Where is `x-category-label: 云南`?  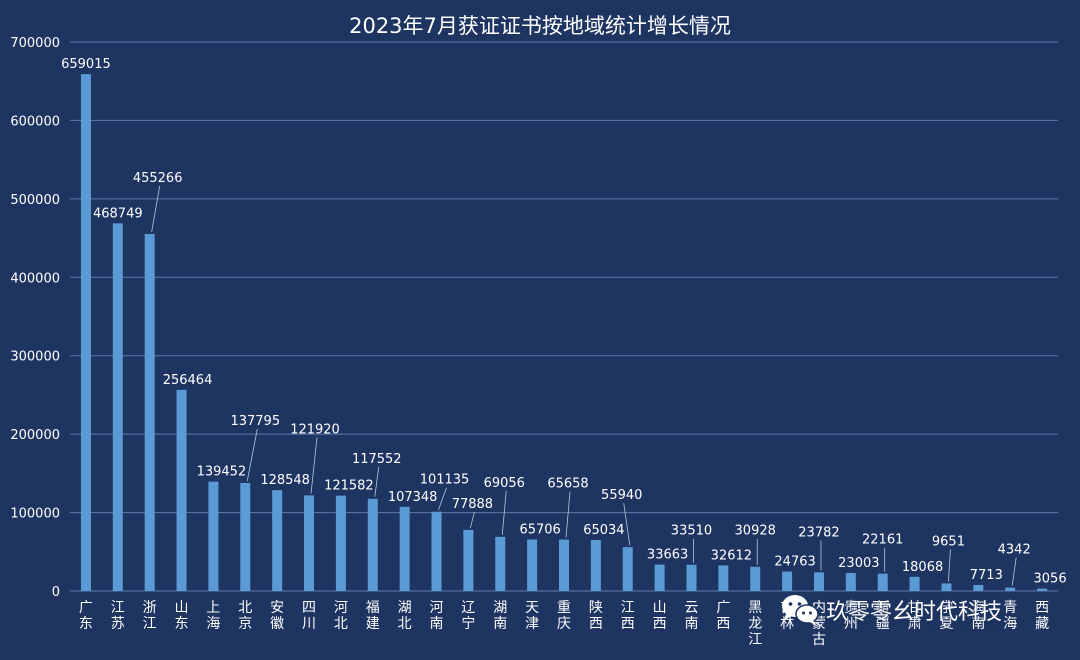
x-category-label: 云南 is located at coordinates (691, 616).